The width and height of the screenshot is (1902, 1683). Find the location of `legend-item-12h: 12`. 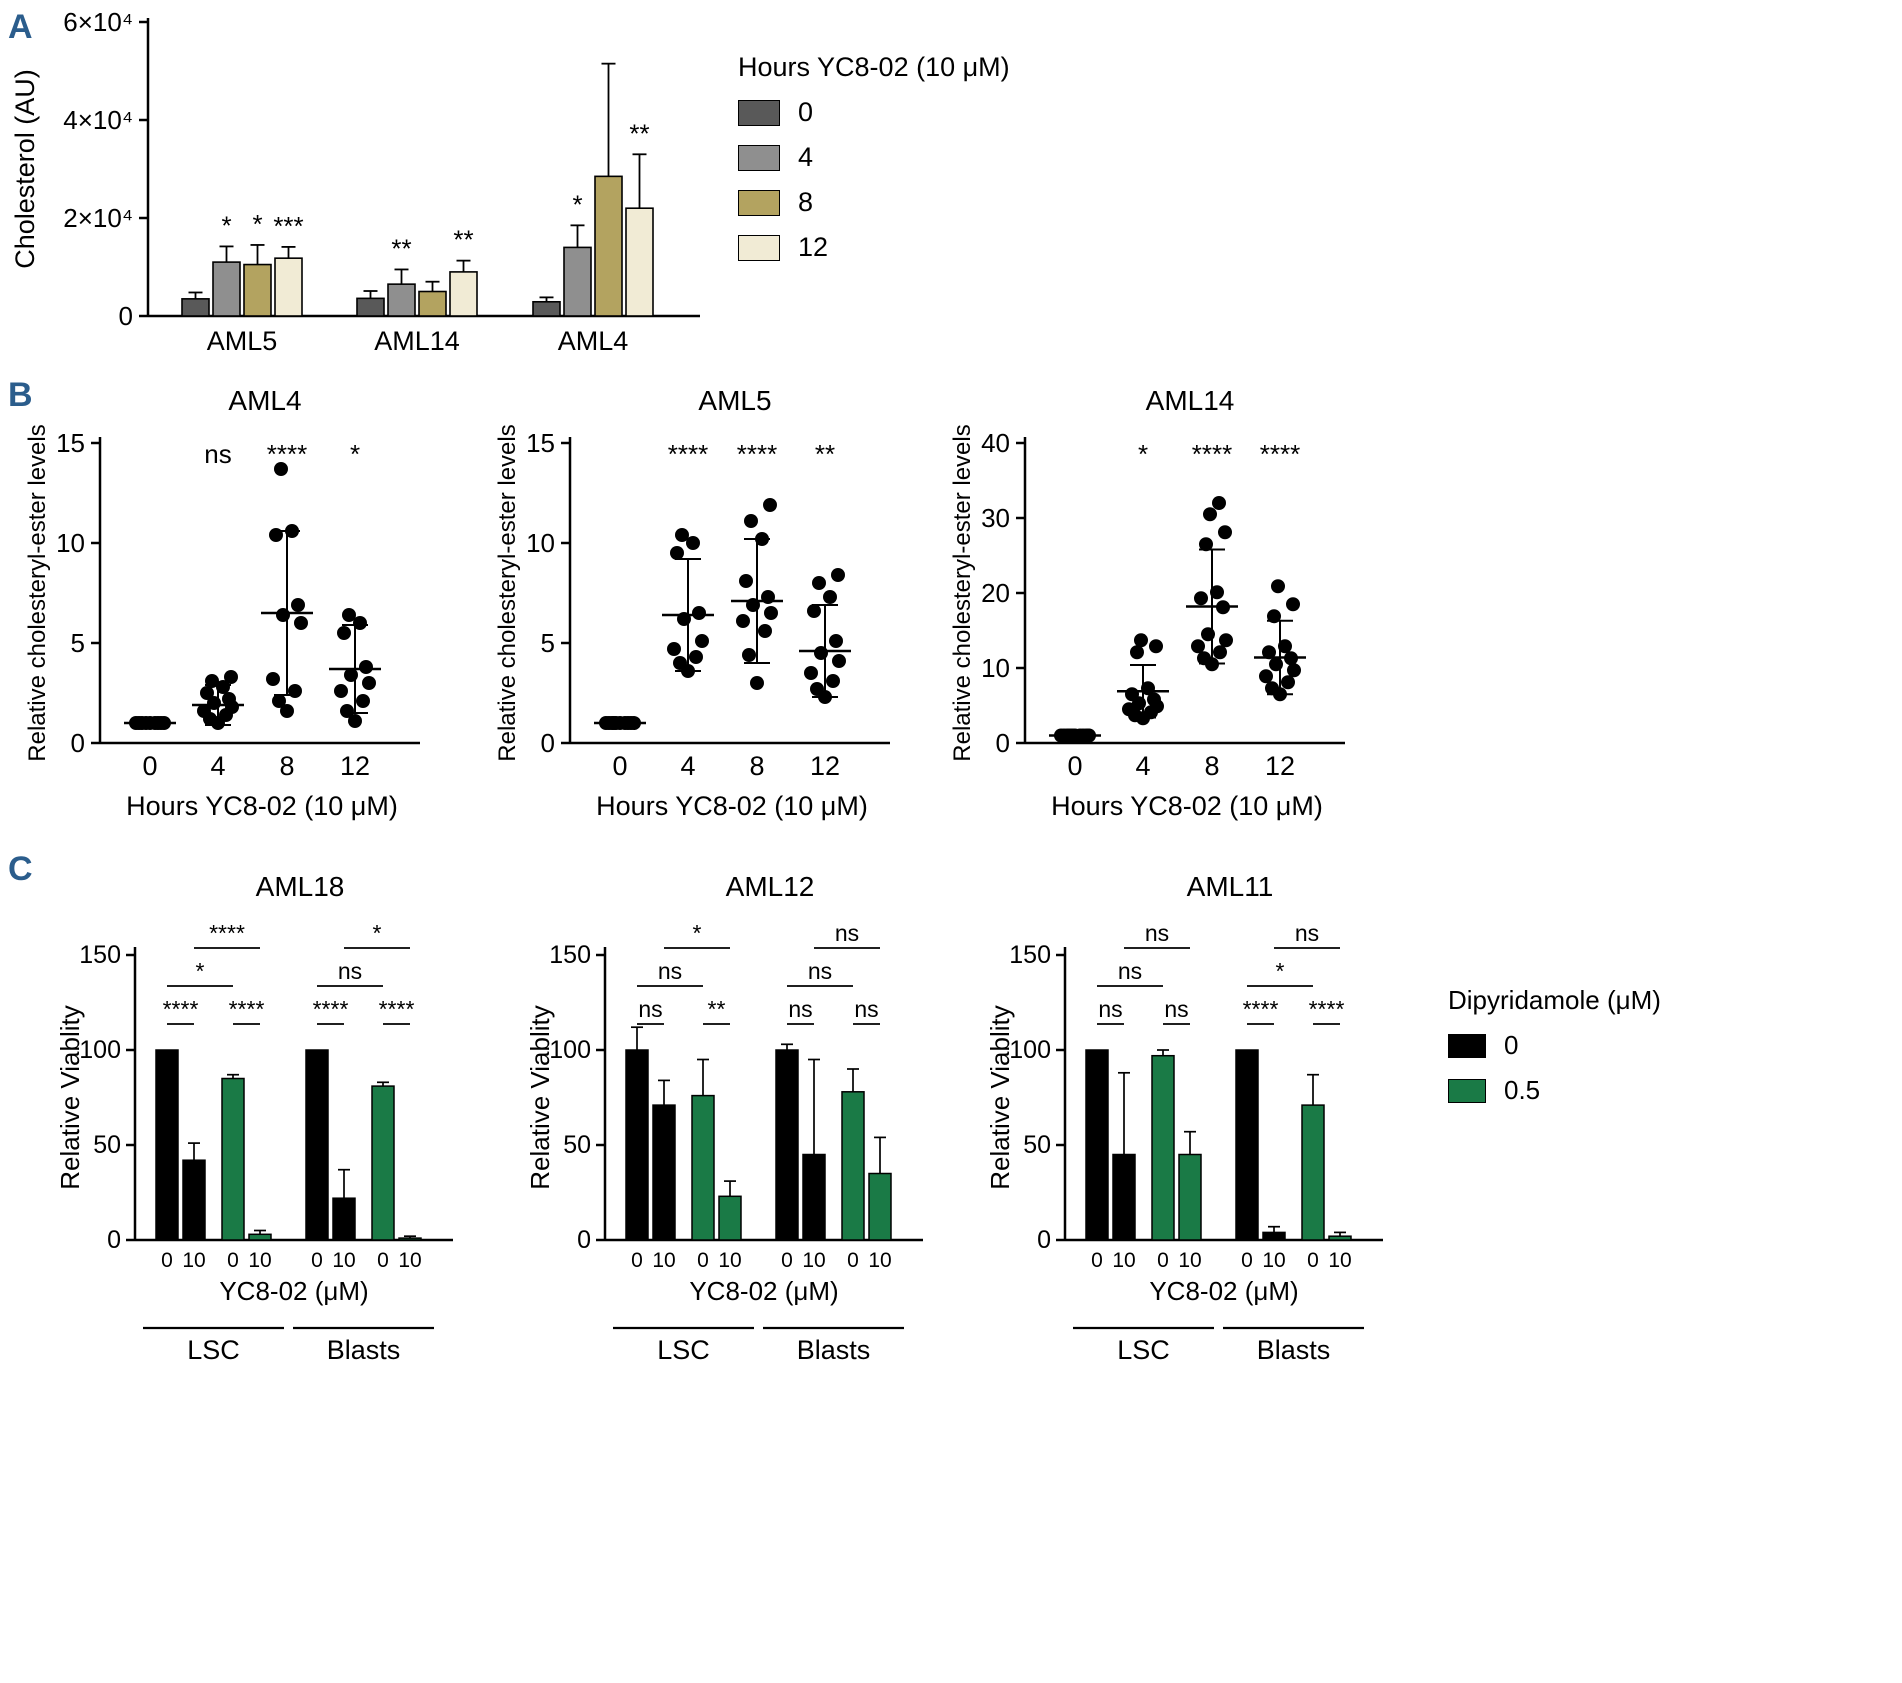

legend-item-12h: 12 is located at coordinates (874, 247).